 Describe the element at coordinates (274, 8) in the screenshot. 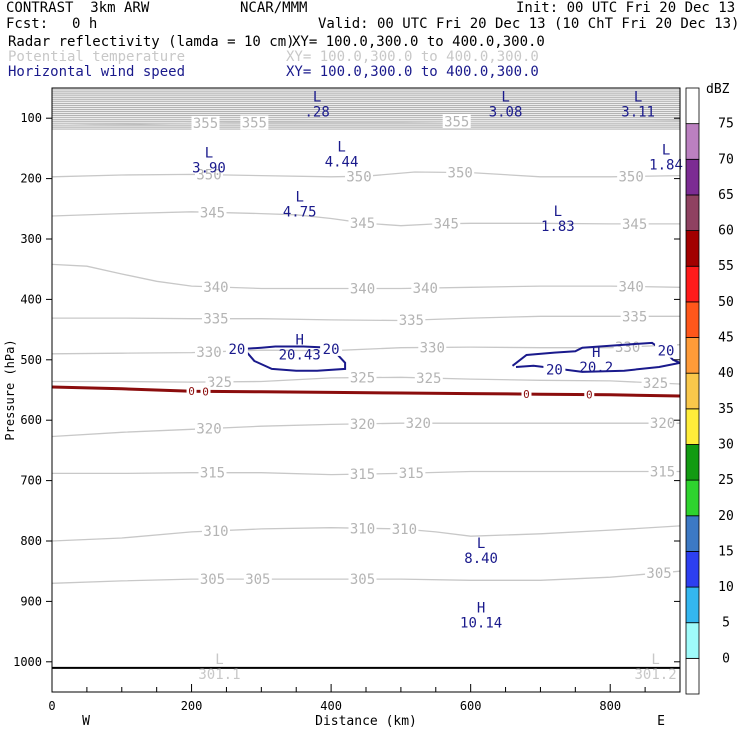

I see `center-name: NCAR/MMM` at that location.